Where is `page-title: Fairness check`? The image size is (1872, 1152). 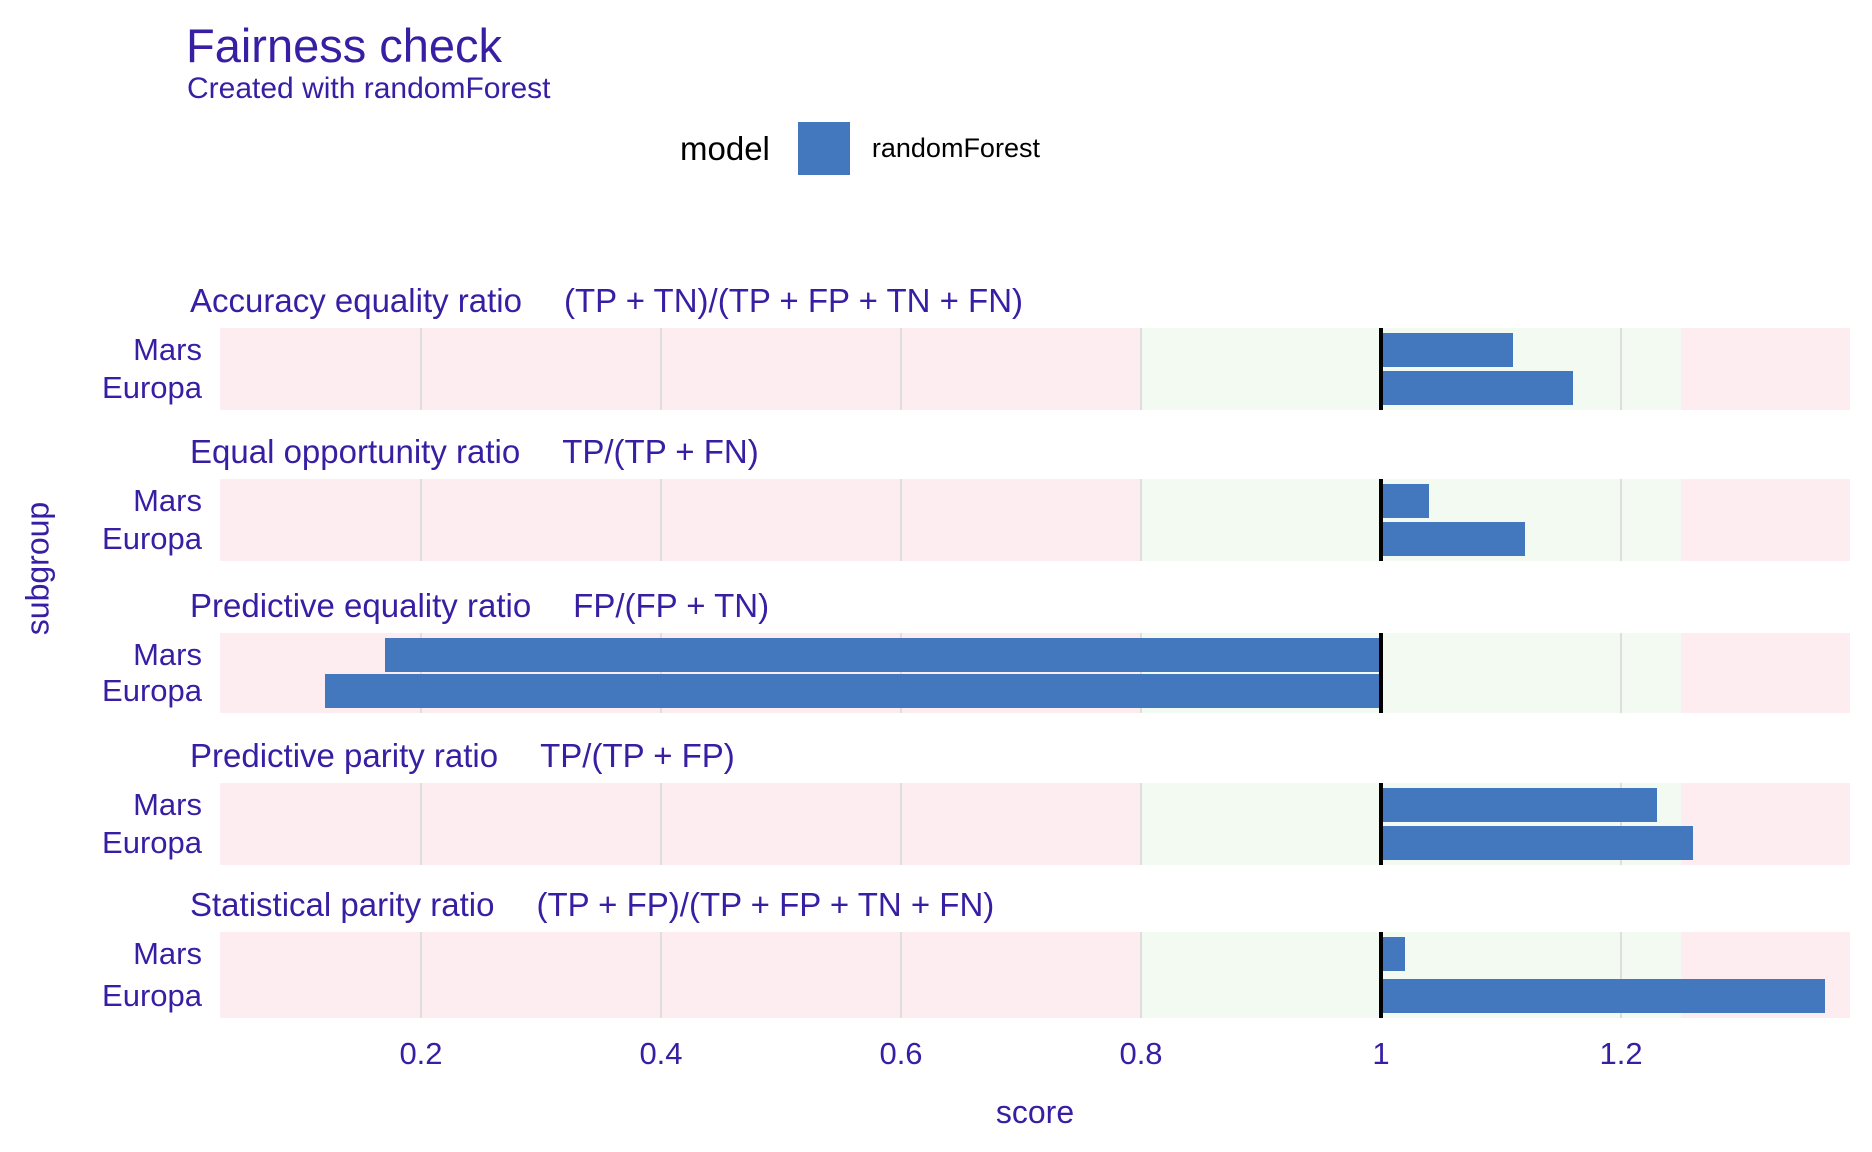
page-title: Fairness check is located at coordinates (344, 45).